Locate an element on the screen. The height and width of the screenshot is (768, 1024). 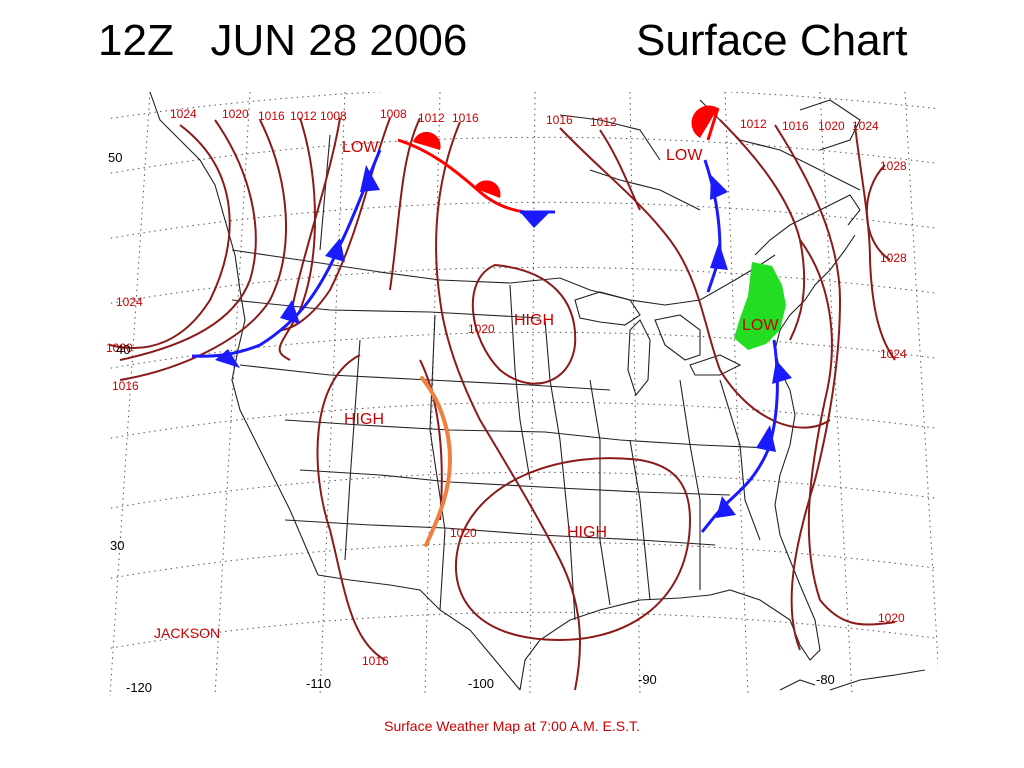
chart-title: 12Z JUN 28 2006 Surface Chart is located at coordinates (512, 36).